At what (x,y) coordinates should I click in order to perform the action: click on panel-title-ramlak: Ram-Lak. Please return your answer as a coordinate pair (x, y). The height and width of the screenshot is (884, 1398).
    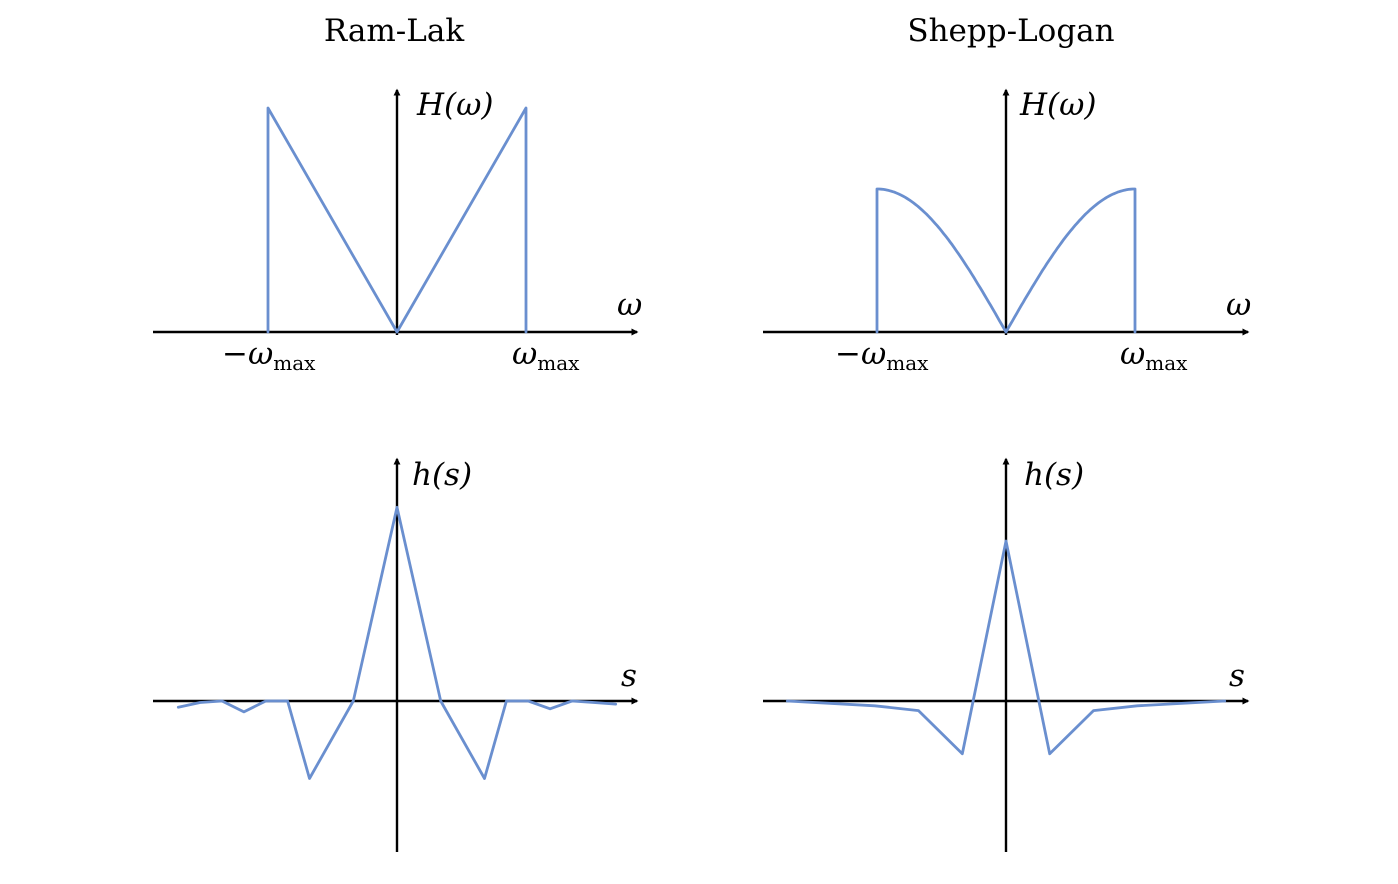
    Looking at the image, I should click on (394, 31).